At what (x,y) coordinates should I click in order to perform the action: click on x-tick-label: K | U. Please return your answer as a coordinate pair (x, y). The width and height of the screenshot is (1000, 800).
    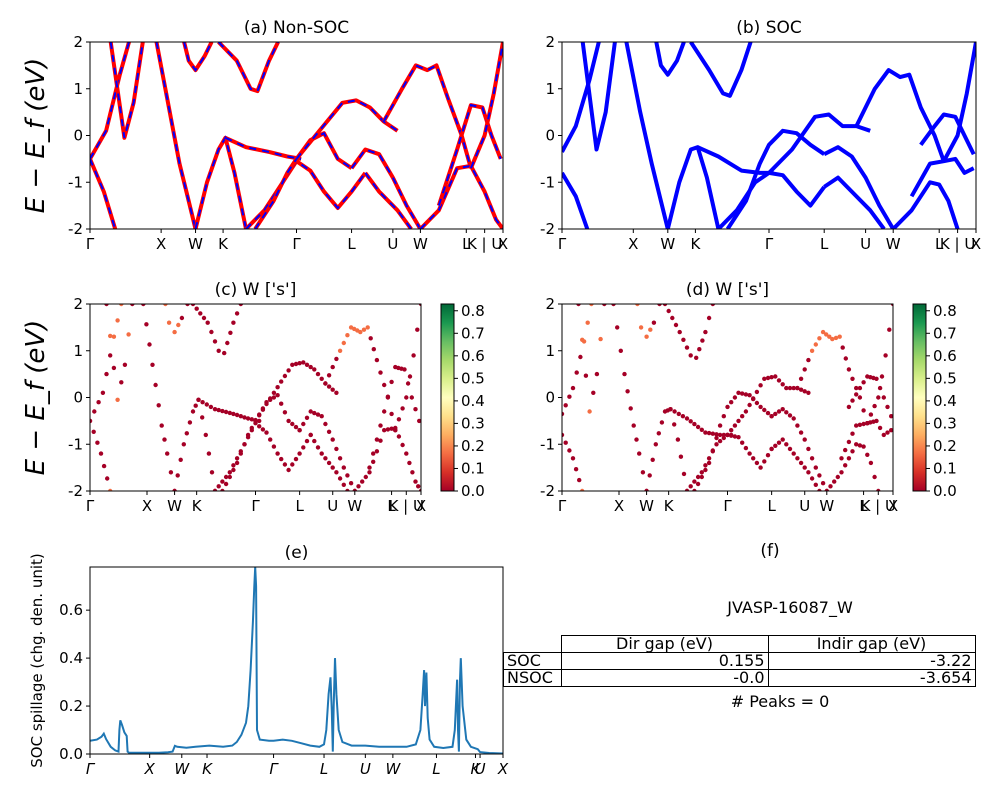
    Looking at the image, I should click on (484, 244).